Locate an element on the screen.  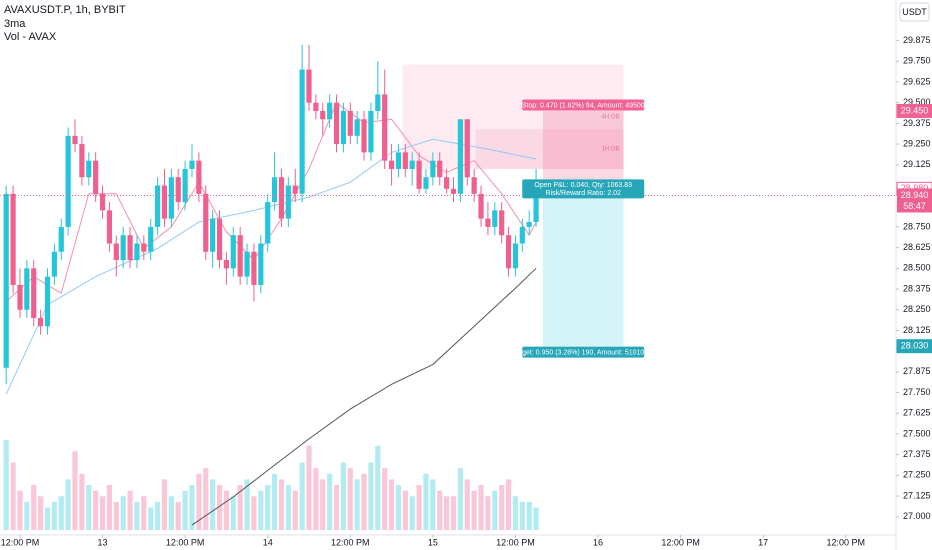
y-tick-label: 28.375 is located at coordinates (917, 288).